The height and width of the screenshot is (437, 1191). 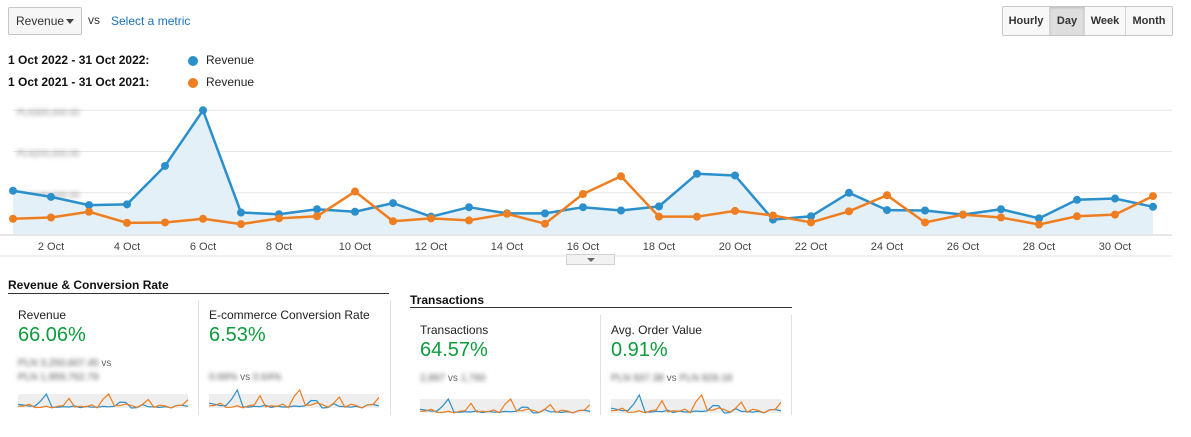 I want to click on y-tick-label: PLN200,000.00, so click(x=48, y=154).